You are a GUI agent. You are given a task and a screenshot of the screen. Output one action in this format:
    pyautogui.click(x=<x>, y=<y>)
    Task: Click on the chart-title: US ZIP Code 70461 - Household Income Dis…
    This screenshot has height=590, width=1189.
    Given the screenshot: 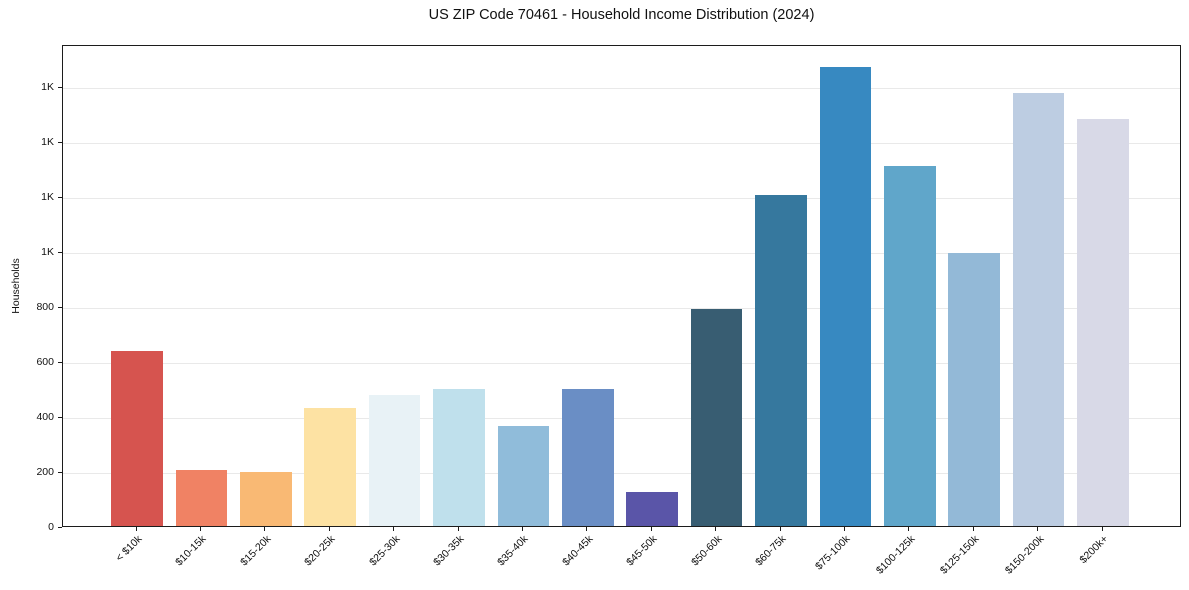 What is the action you would take?
    pyautogui.click(x=621, y=15)
    